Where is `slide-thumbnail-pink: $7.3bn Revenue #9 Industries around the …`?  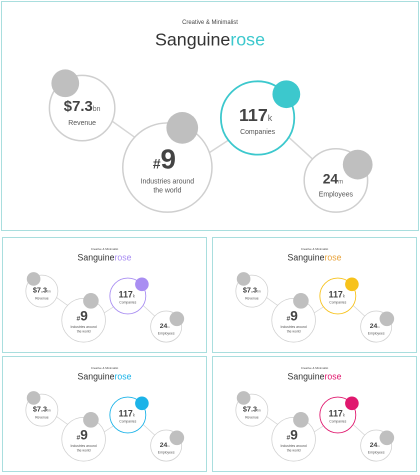 slide-thumbnail-pink: $7.3bn Revenue #9 Industries around the … is located at coordinates (314, 414).